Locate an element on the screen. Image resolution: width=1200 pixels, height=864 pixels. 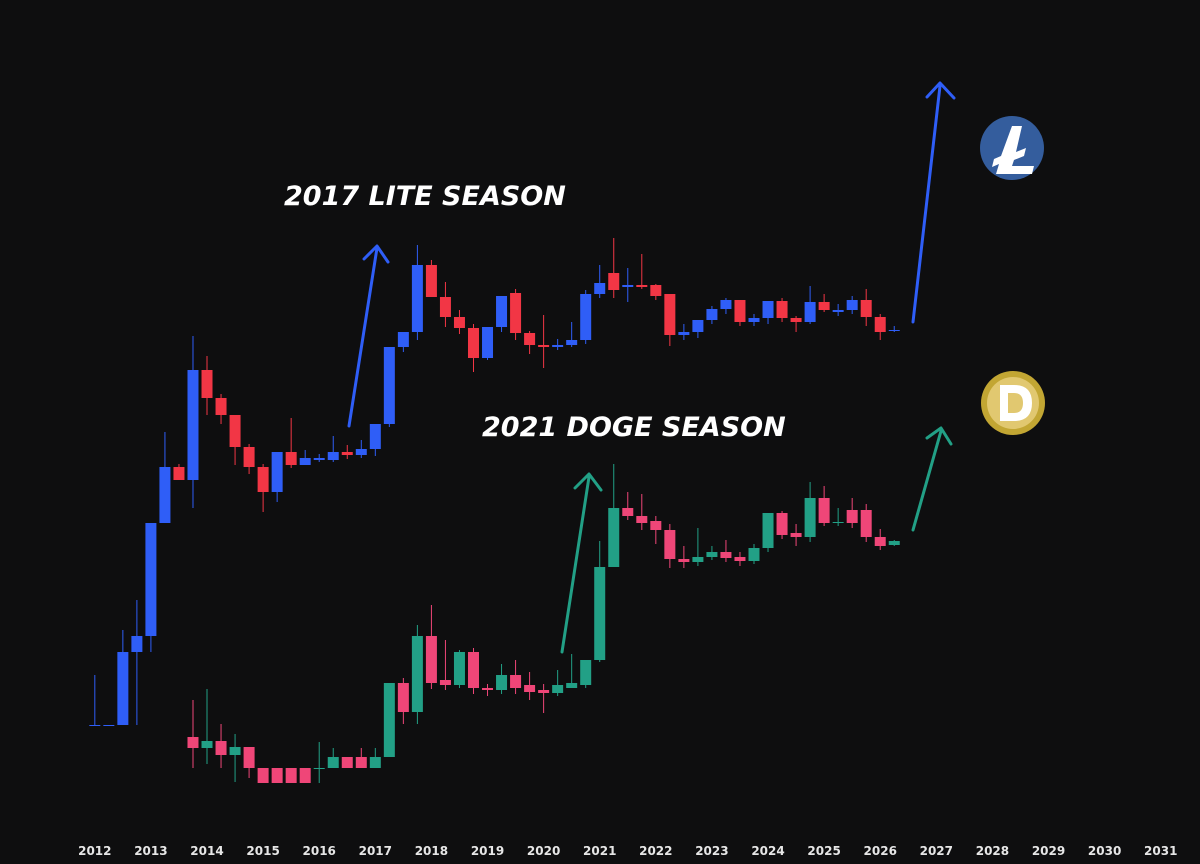
x-tick-label: 2014 is located at coordinates (206, 851).